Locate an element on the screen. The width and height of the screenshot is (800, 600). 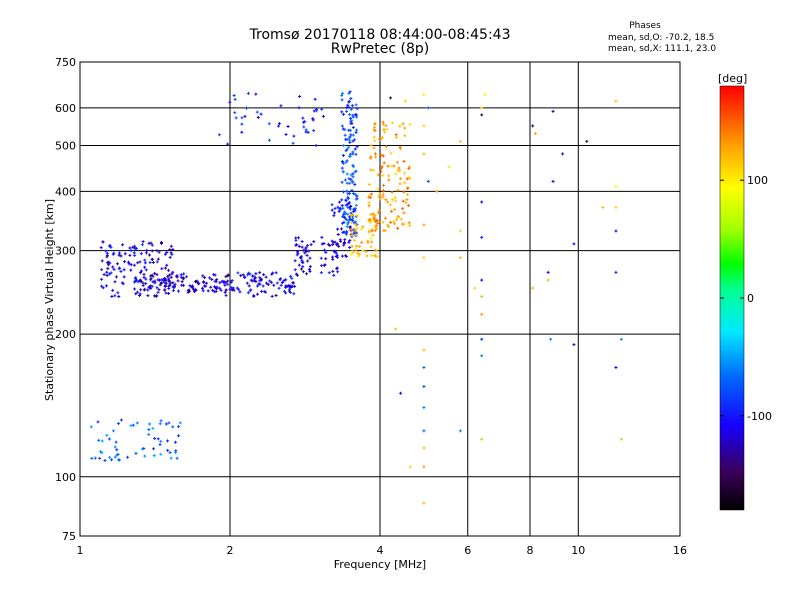
x-tick-label: 2 is located at coordinates (230, 550).